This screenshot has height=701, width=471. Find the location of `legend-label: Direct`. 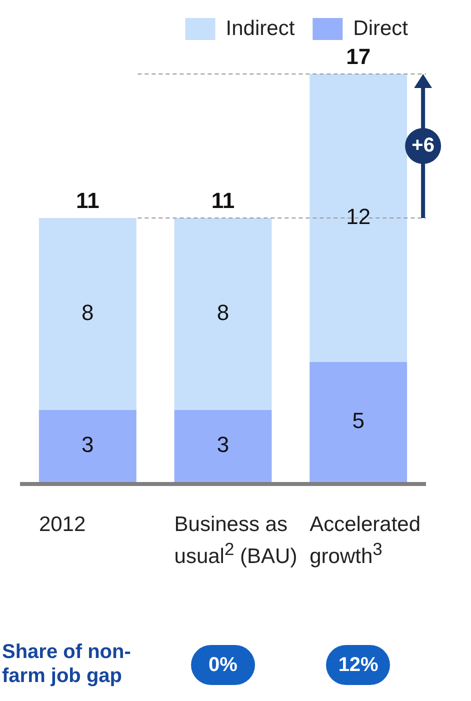

legend-label: Direct is located at coordinates (380, 28).